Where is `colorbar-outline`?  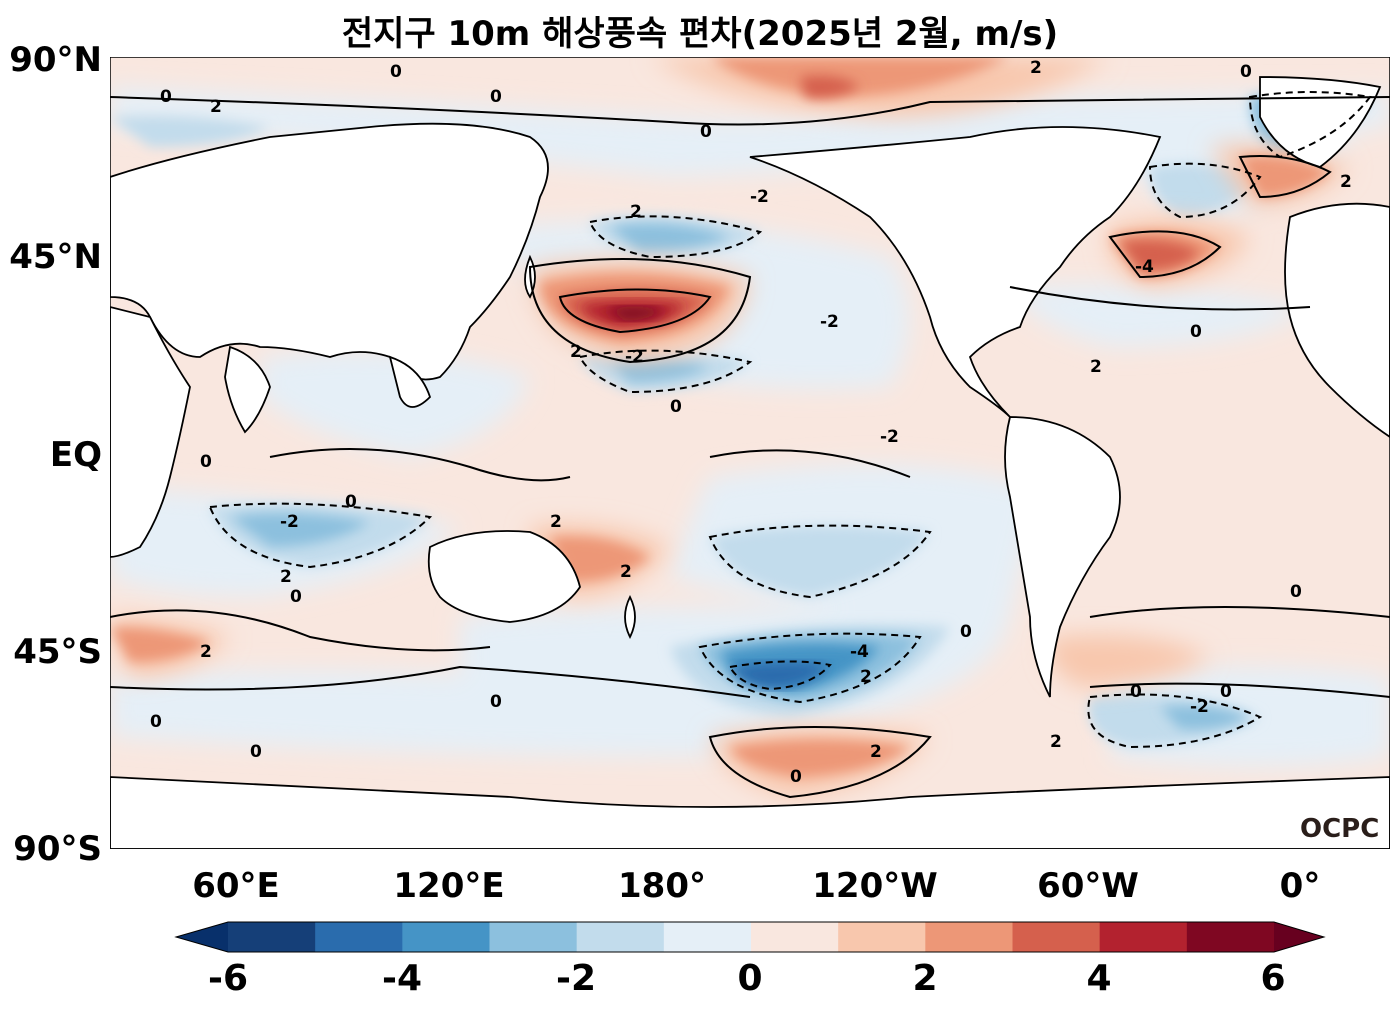
colorbar-outline is located at coordinates (750, 937).